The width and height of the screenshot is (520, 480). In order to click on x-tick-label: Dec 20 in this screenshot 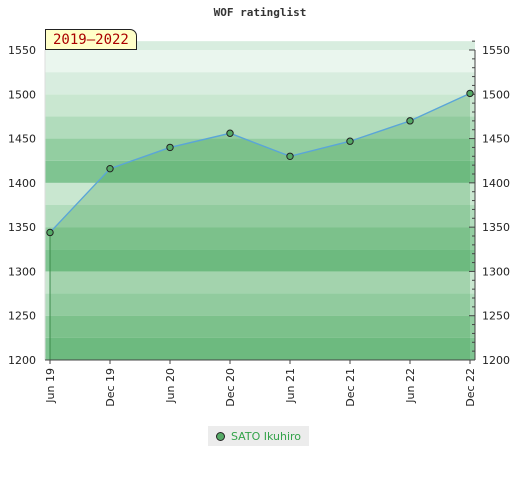, I will do `click(230, 387)`.